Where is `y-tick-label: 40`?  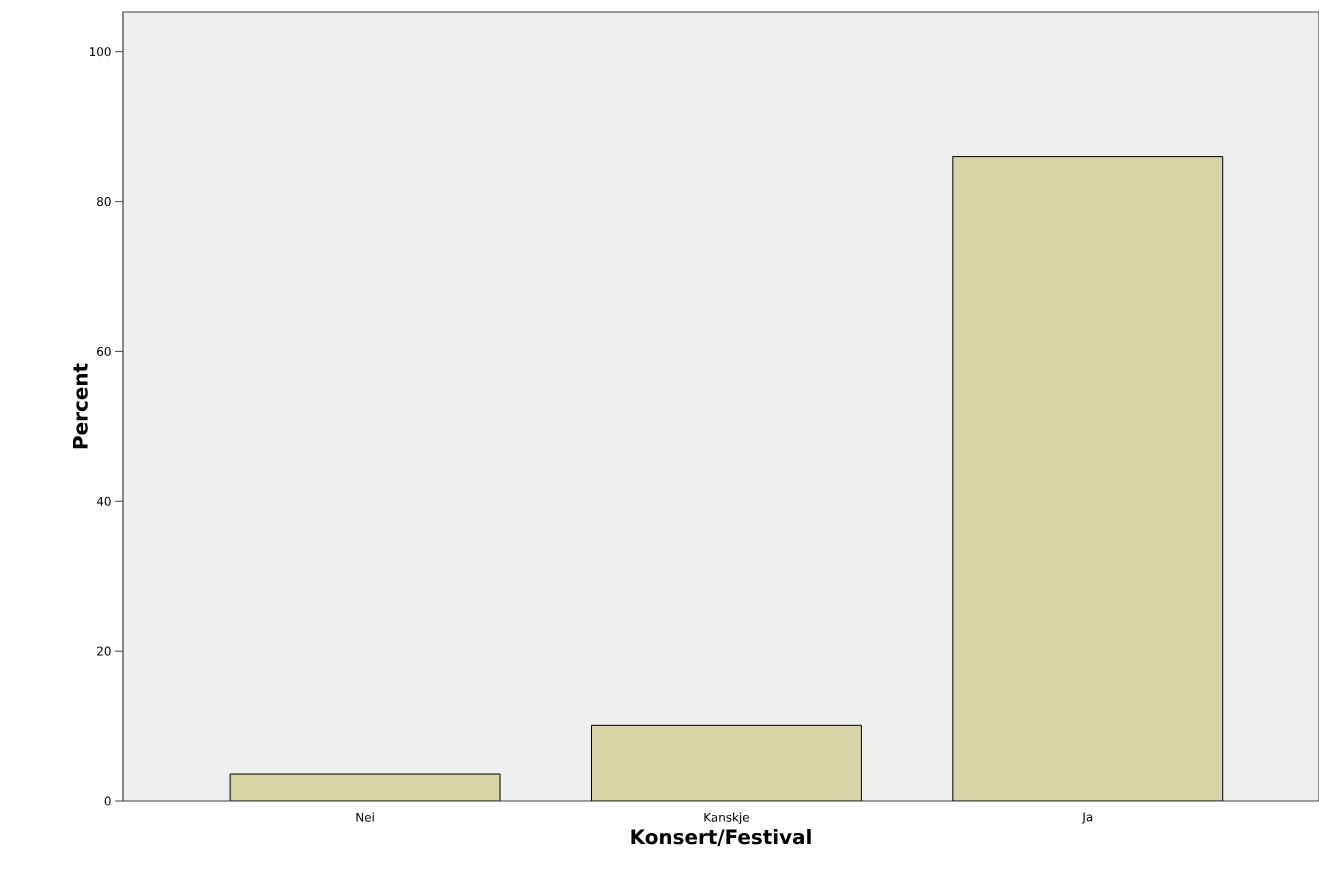
y-tick-label: 40 is located at coordinates (103, 501).